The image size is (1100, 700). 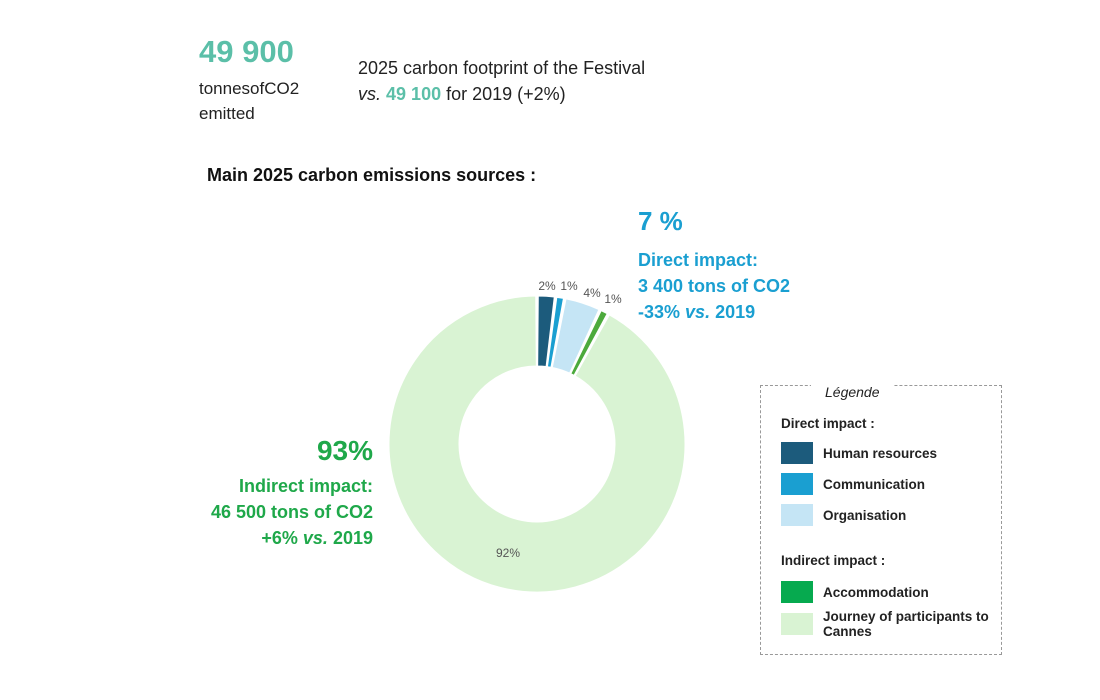 What do you see at coordinates (291, 512) in the screenshot?
I see `indirect-impact-tons: 46 500 tons of CO2` at bounding box center [291, 512].